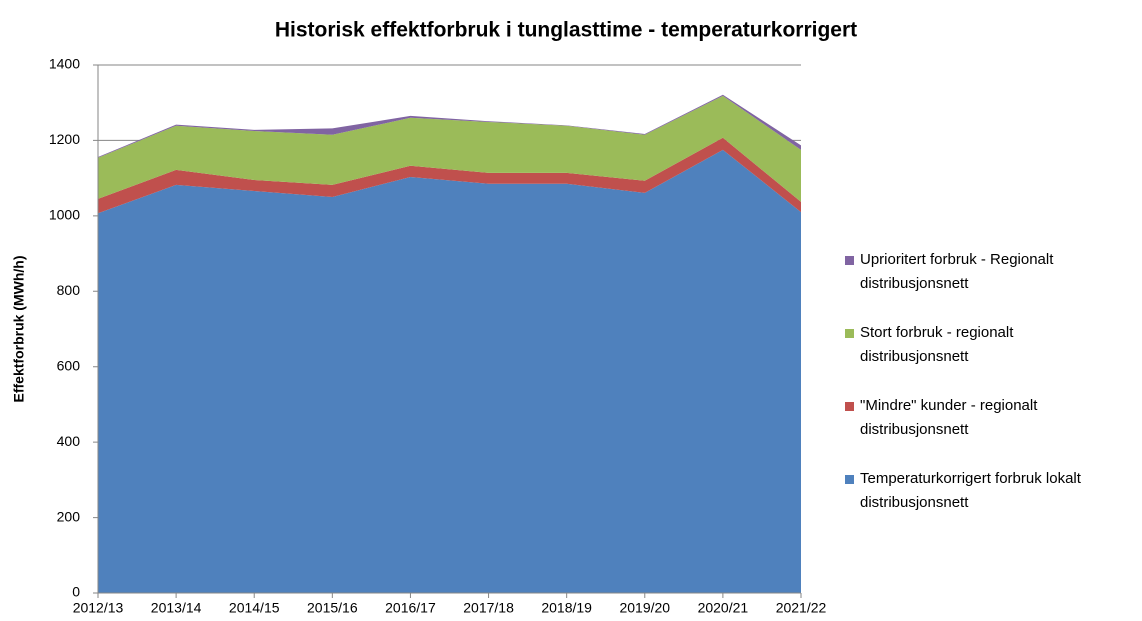 This screenshot has height=621, width=1142. I want to click on x-tick-label: 2020/21, so click(723, 608).